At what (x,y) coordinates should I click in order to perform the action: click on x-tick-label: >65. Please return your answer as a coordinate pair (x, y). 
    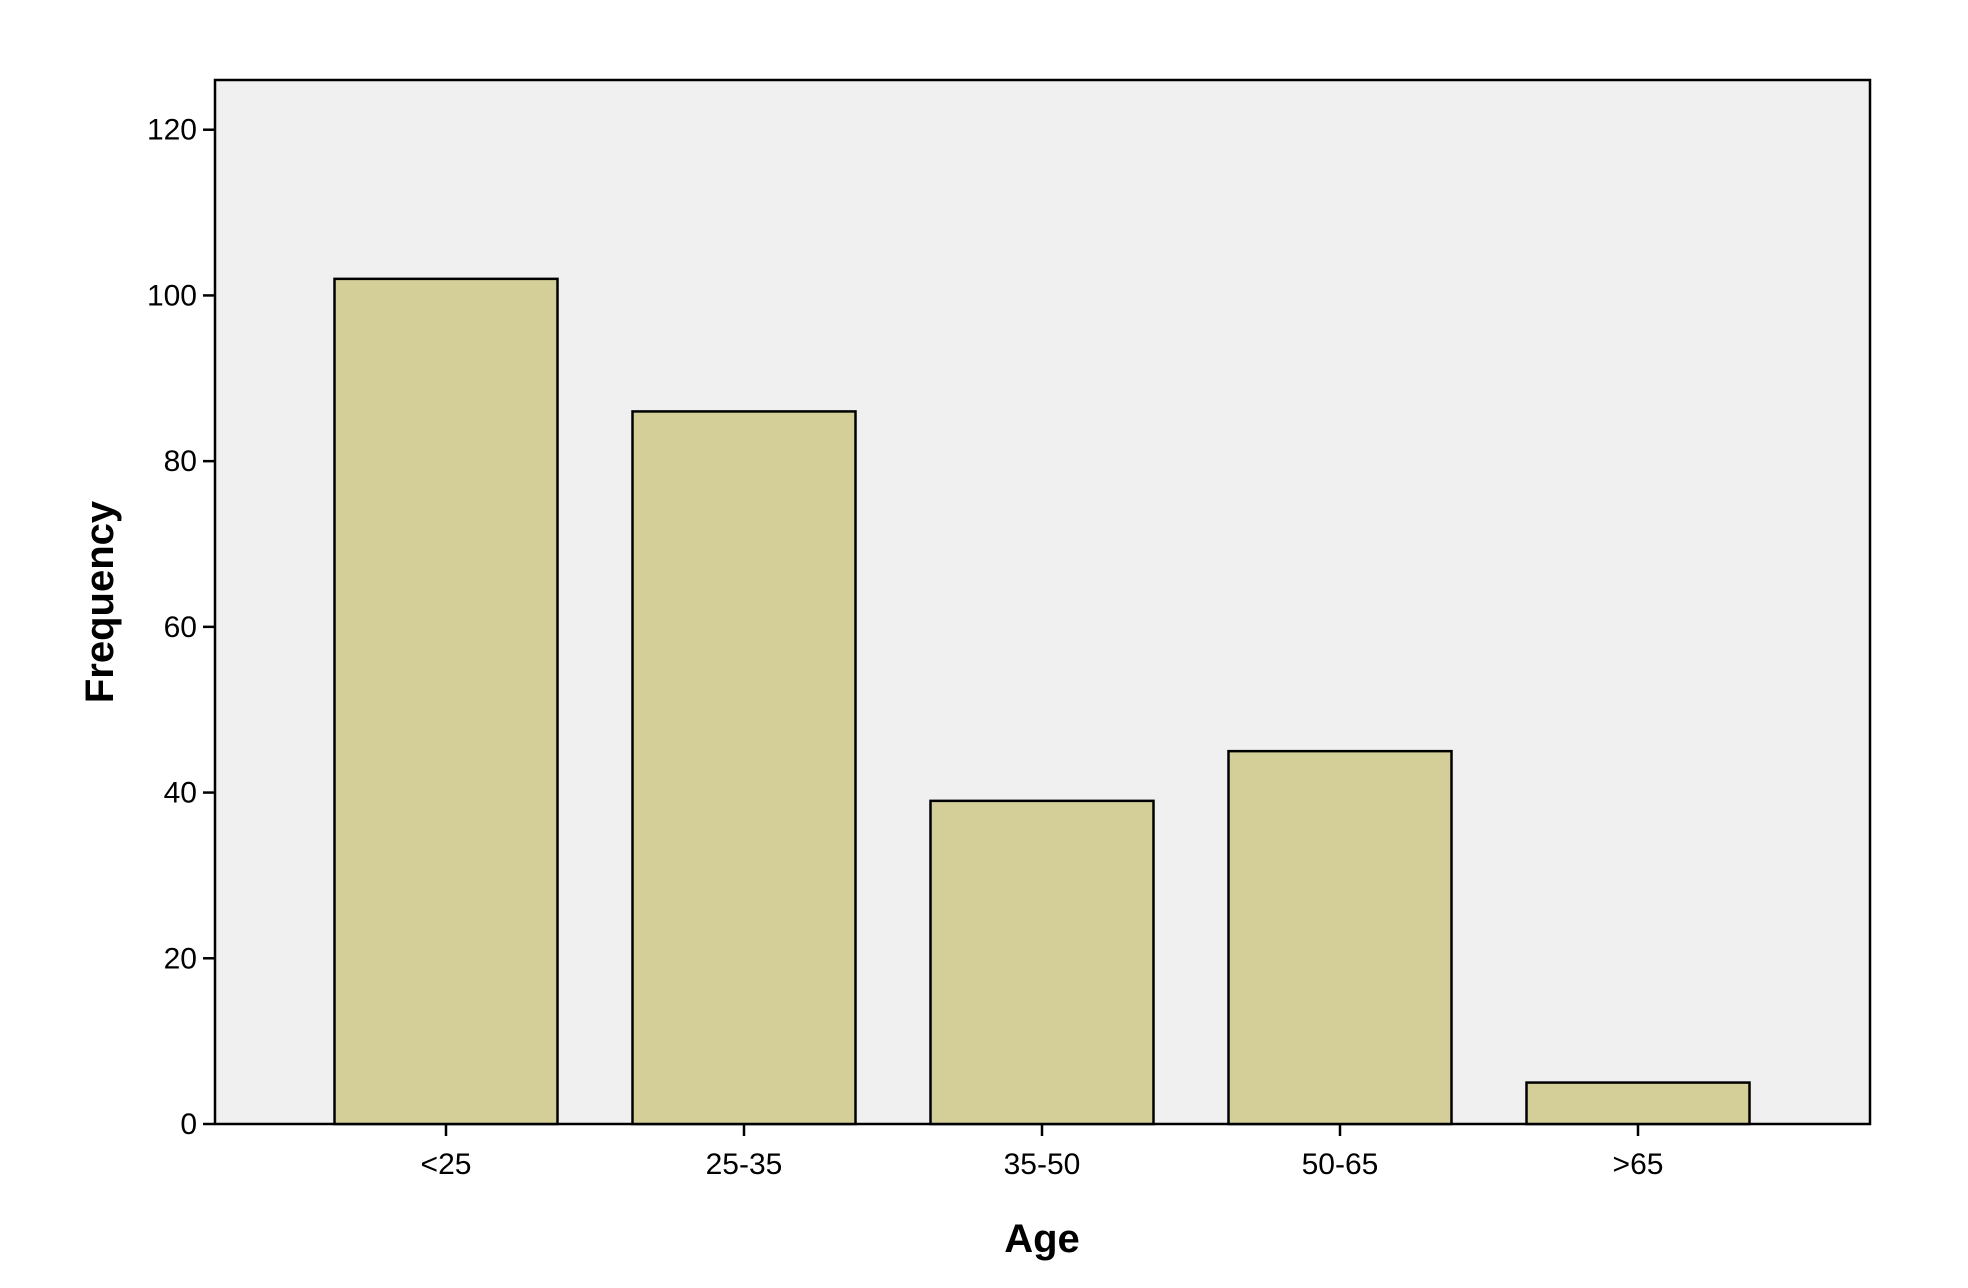
    Looking at the image, I should click on (1638, 1164).